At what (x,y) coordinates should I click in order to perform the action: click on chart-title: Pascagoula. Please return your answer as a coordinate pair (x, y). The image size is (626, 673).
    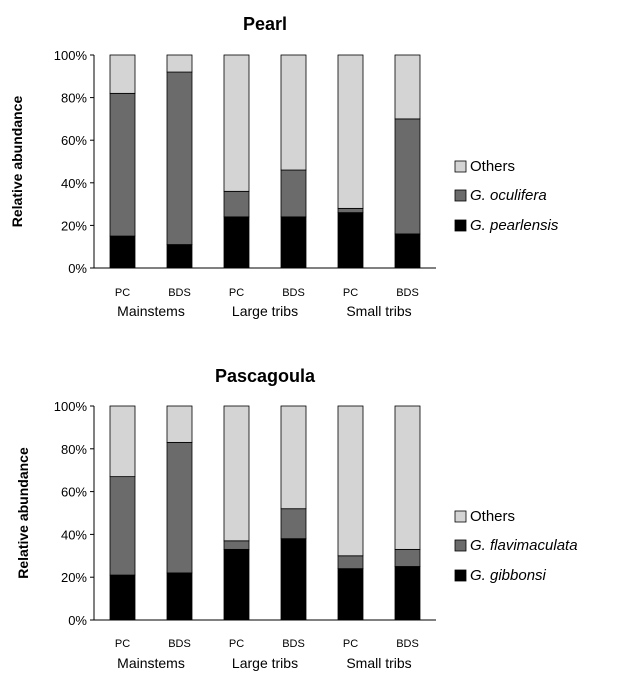
    Looking at the image, I should click on (265, 376).